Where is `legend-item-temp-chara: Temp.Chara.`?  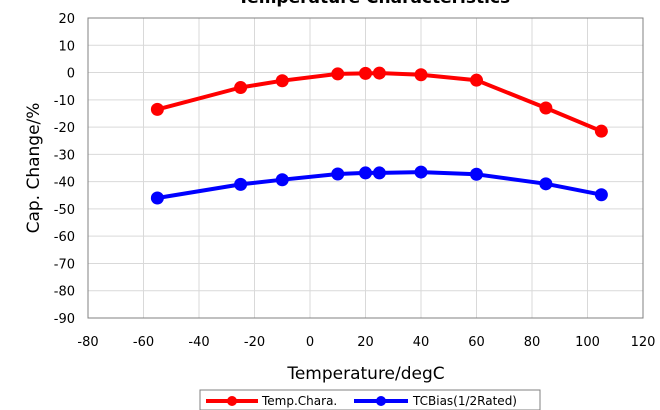 legend-item-temp-chara: Temp.Chara. is located at coordinates (271, 401).